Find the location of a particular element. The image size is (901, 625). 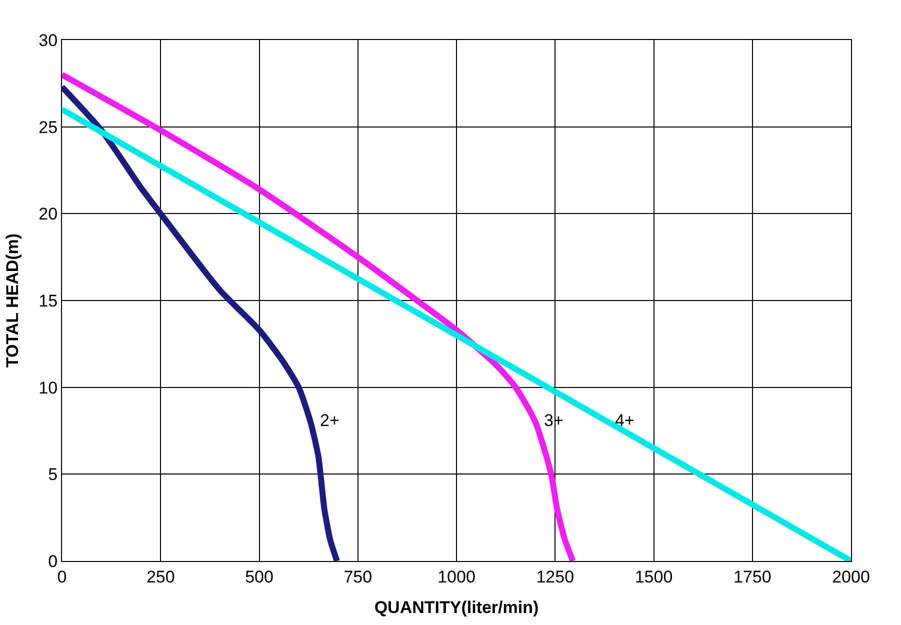

x-tick-label: 1500 is located at coordinates (653, 576).